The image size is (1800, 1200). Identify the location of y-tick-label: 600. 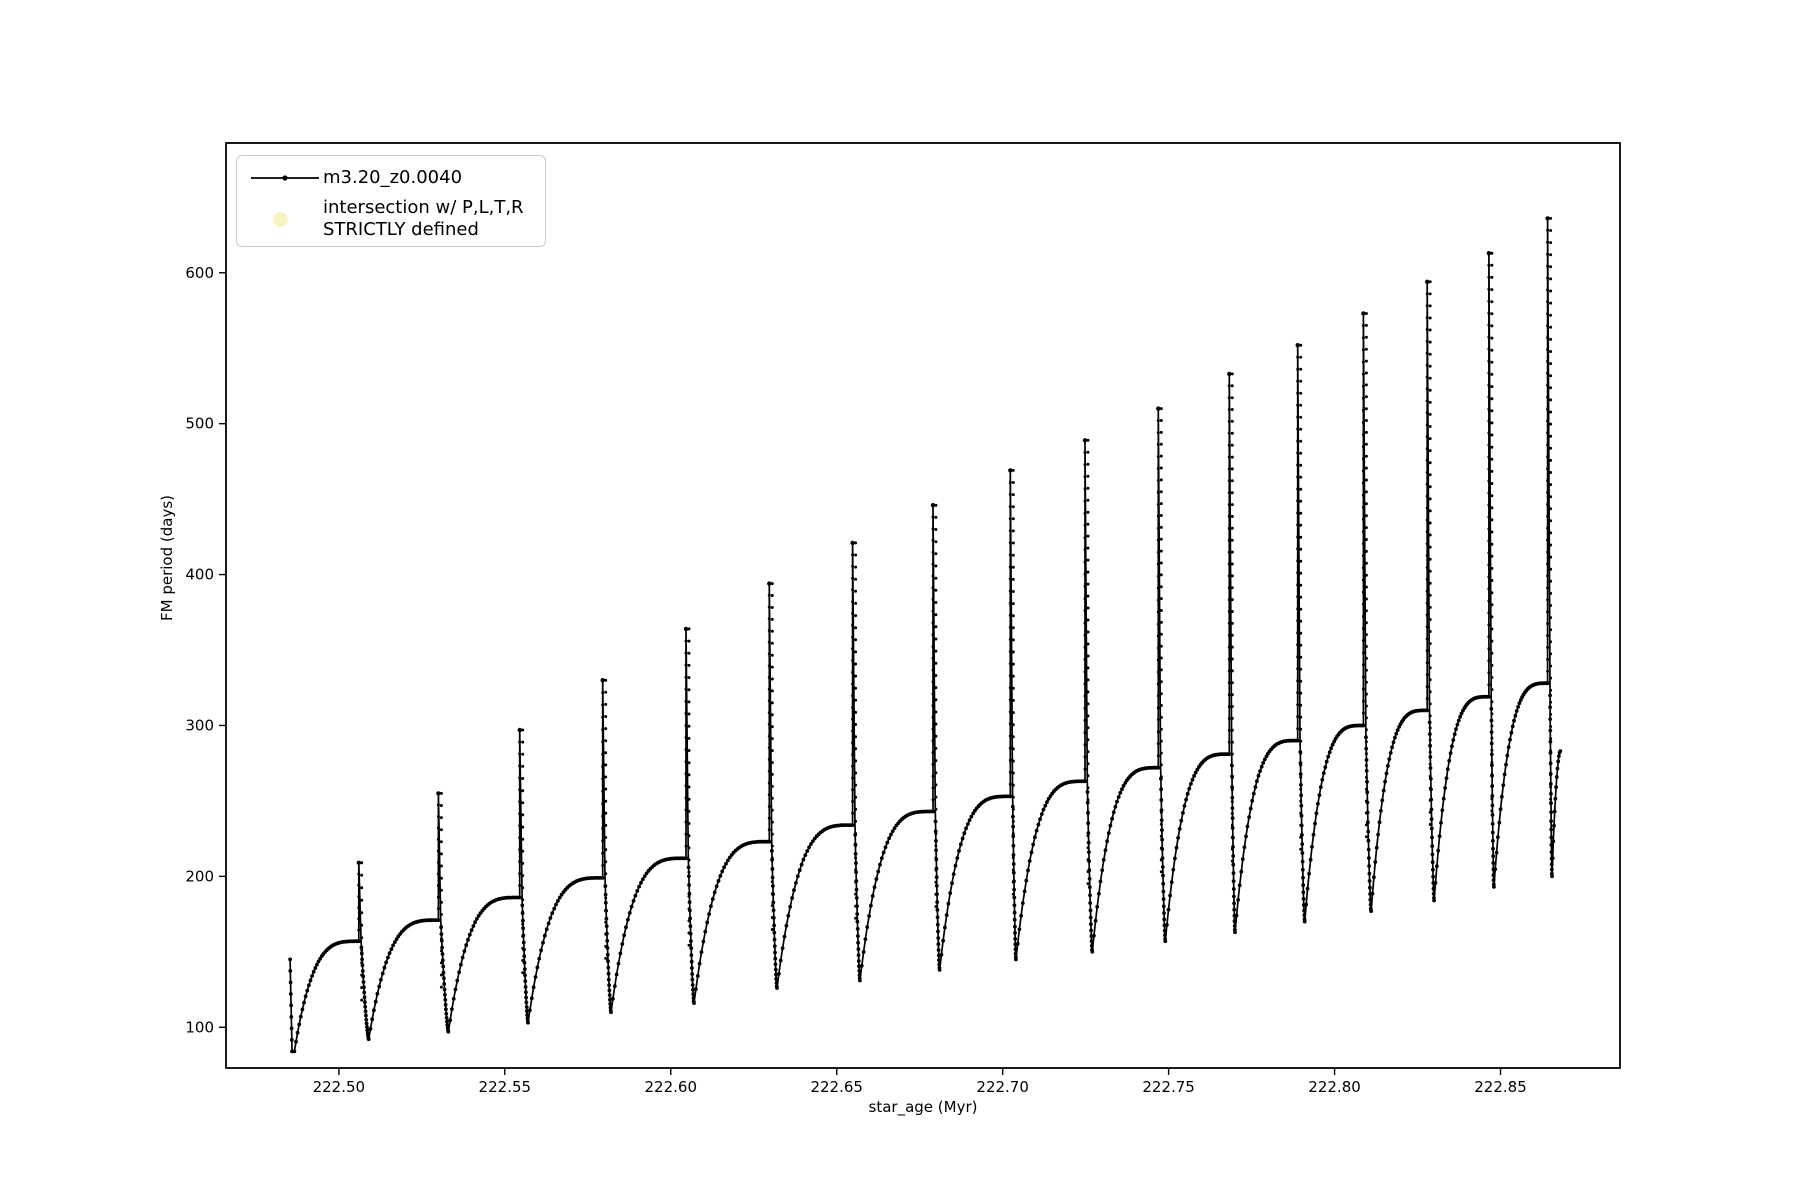
(199, 273).